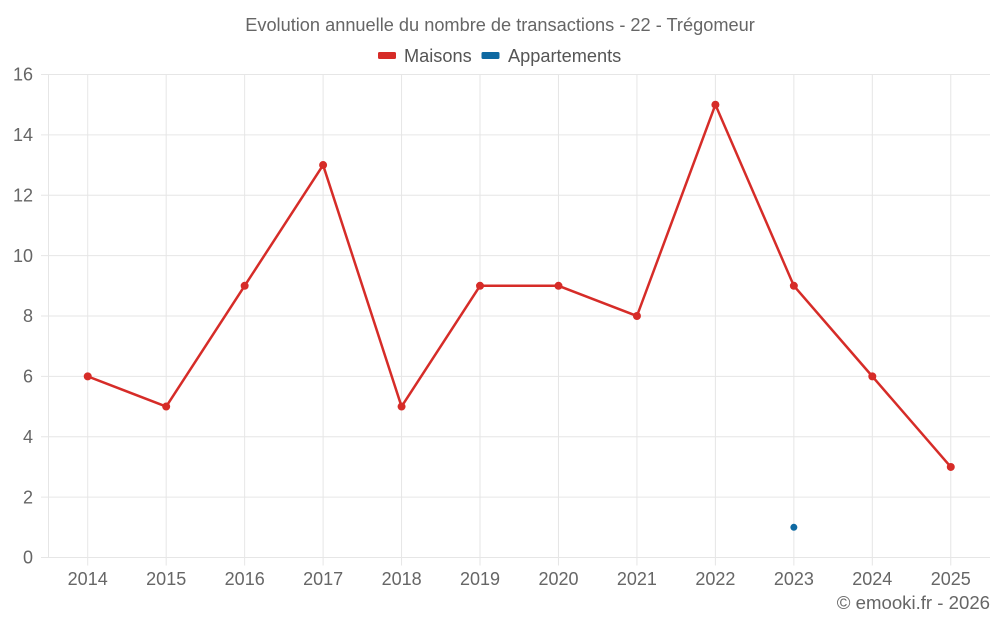 The width and height of the screenshot is (1000, 625). Describe the element at coordinates (23, 256) in the screenshot. I see `svg-text: 10` at that location.